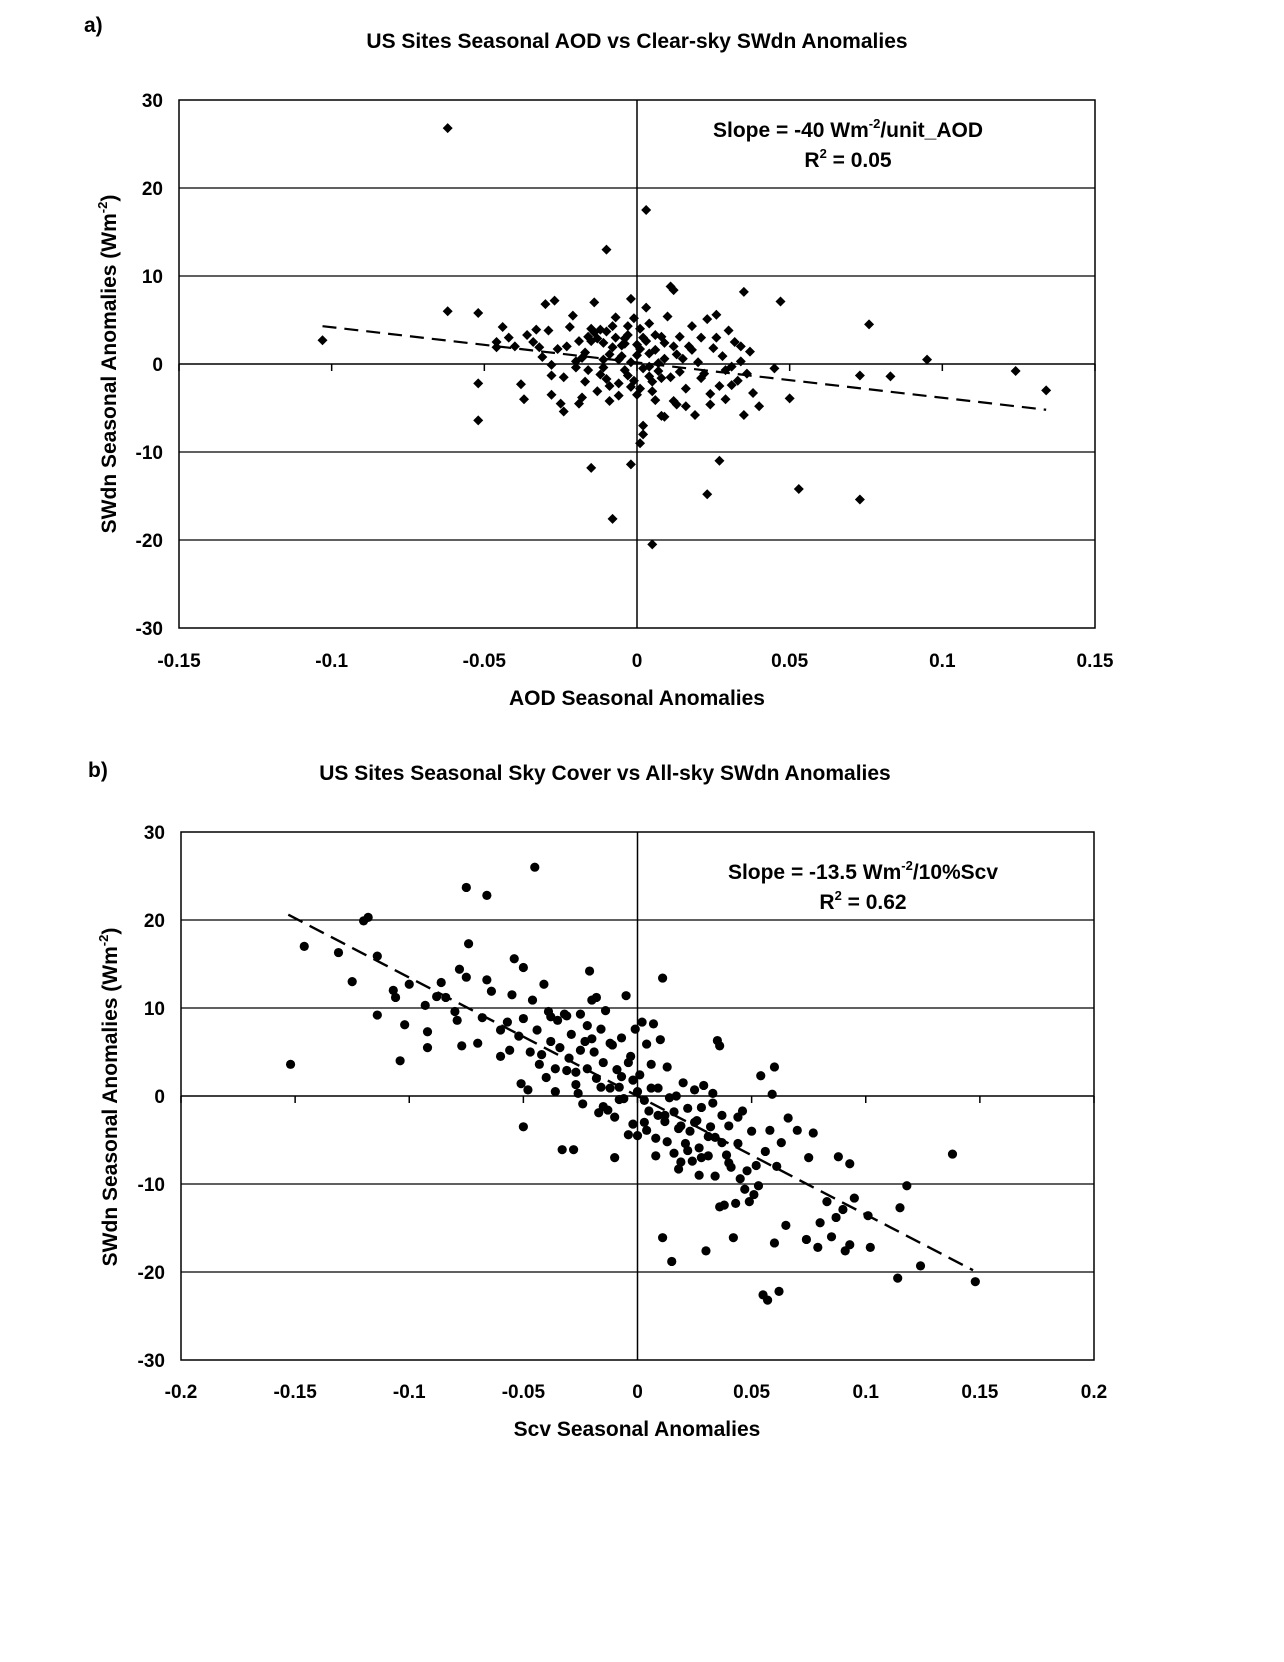 The height and width of the screenshot is (1662, 1284). What do you see at coordinates (637, 367) in the screenshot?
I see `x-tick-marks-a` at bounding box center [637, 367].